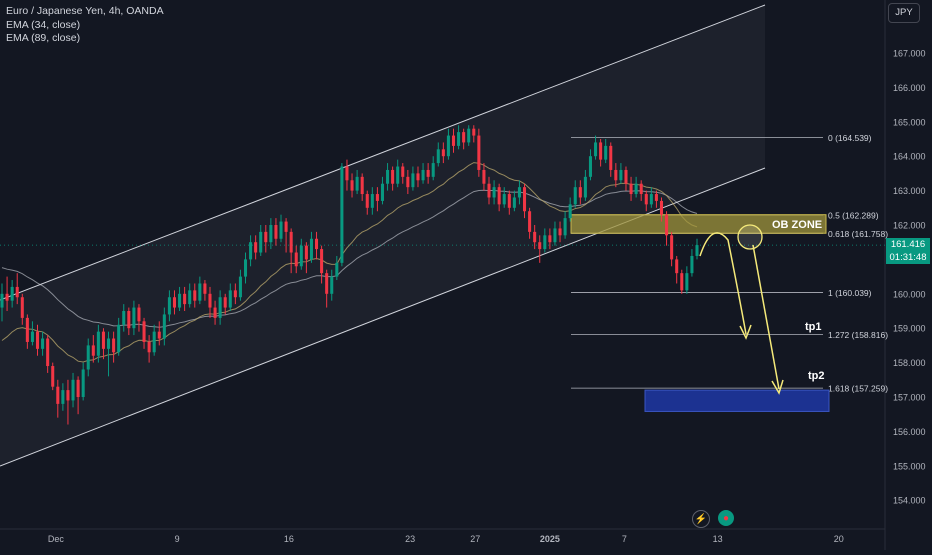  Describe the element at coordinates (475, 539) in the screenshot. I see `time-tick-label: 27` at that location.